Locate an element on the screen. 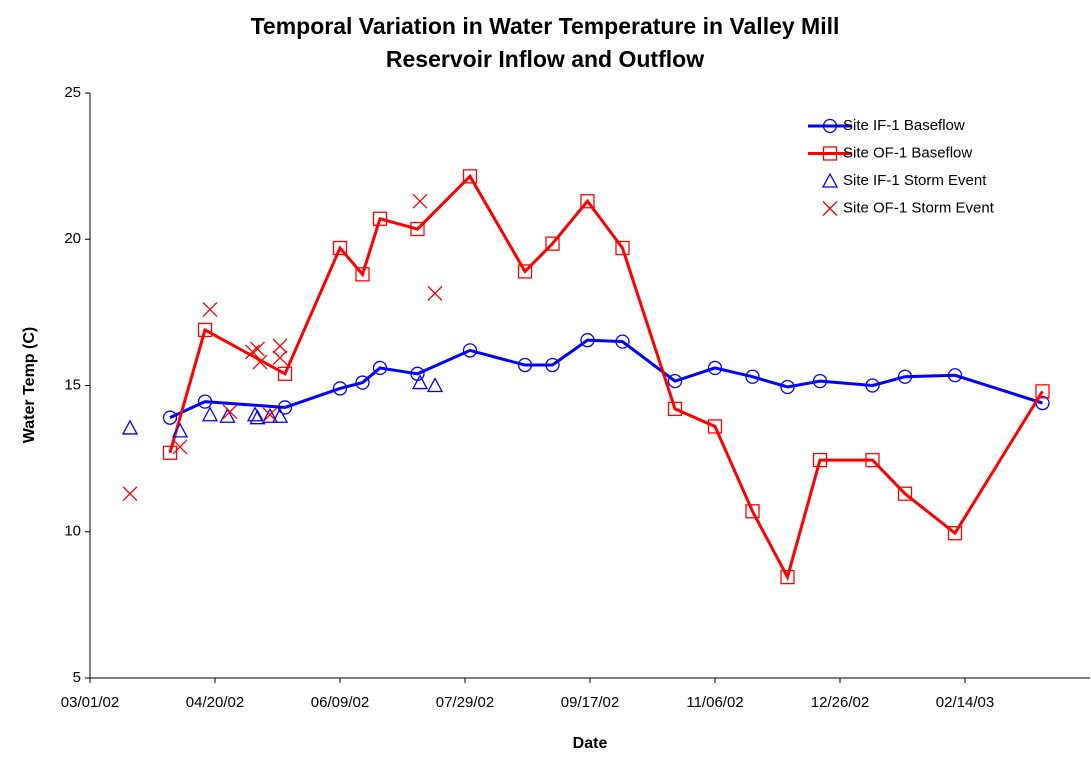 This screenshot has height=757, width=1091. y-tick-label: 5 is located at coordinates (77, 677).